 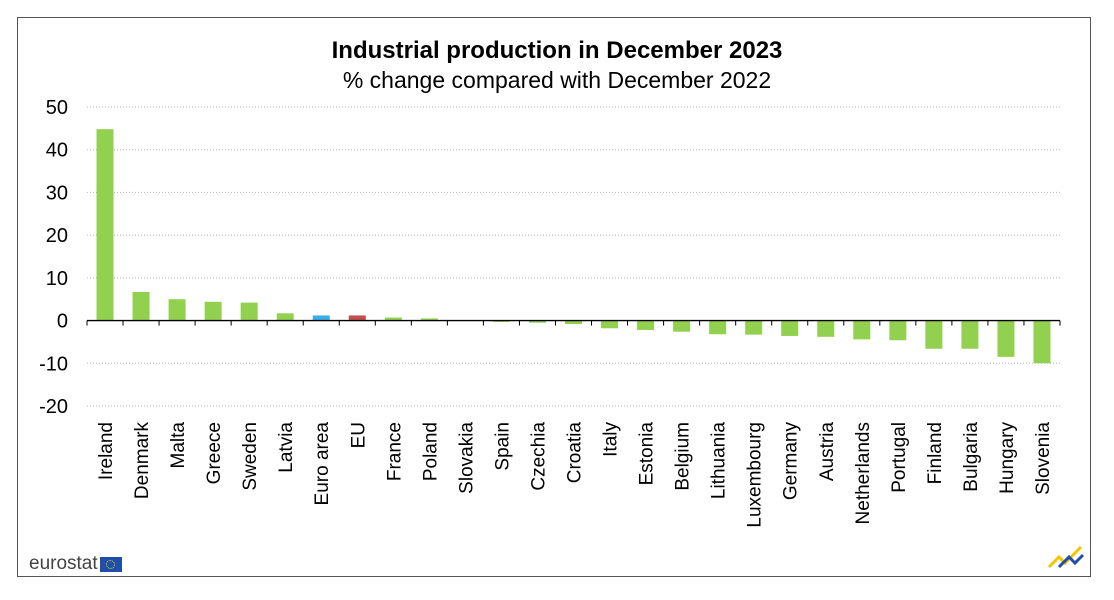 I want to click on y-tick-label: -10, so click(x=53, y=364).